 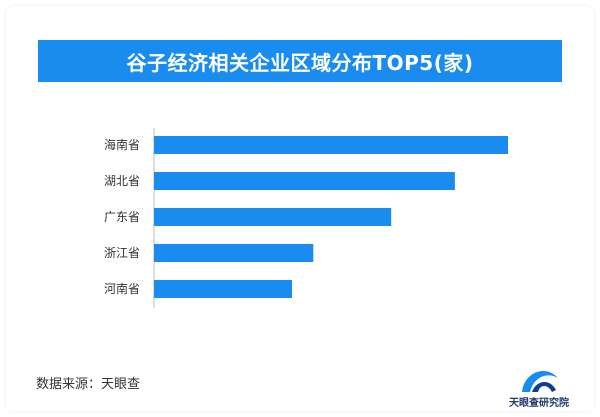 I want to click on data-source: 数据来源：天眼查, so click(x=88, y=384).